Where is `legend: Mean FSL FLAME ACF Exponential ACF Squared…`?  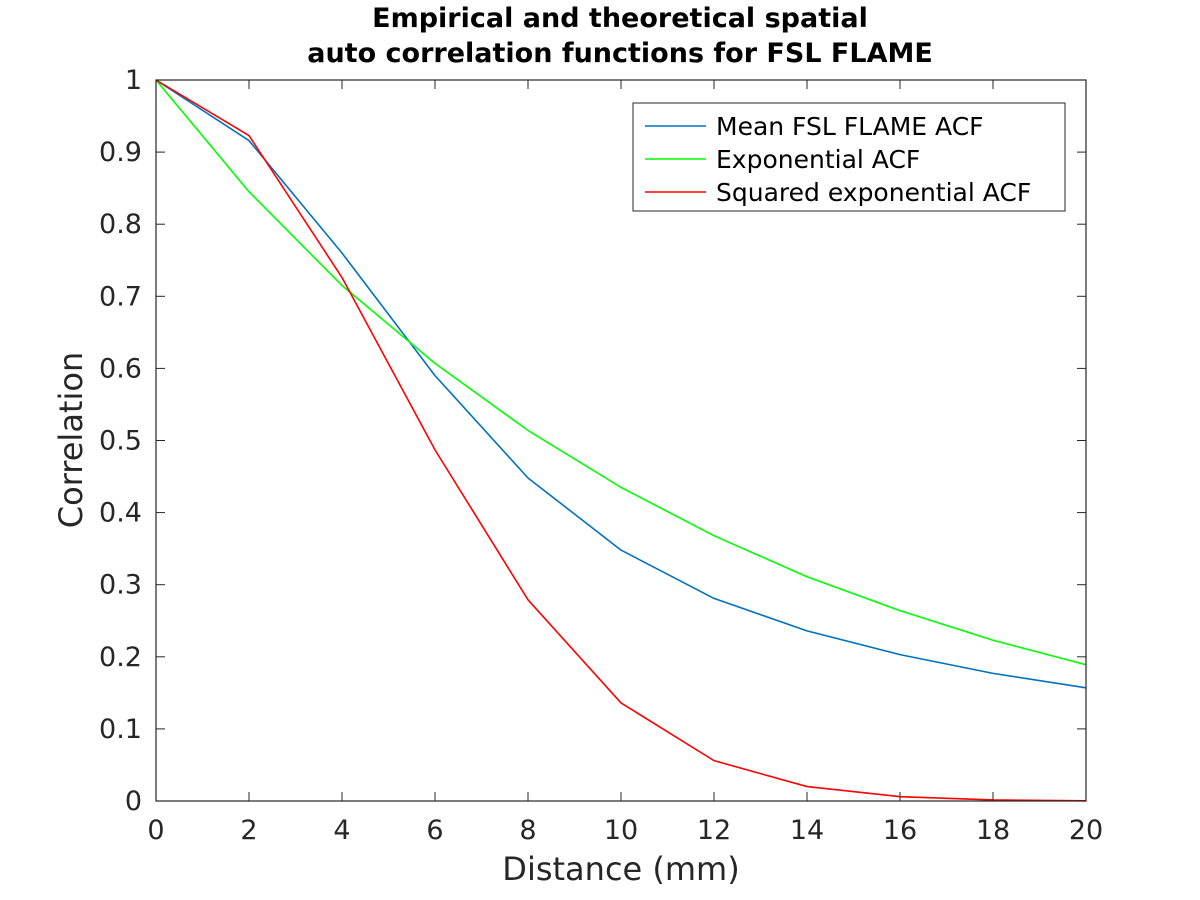 legend: Mean FSL FLAME ACF Exponential ACF Squared… is located at coordinates (849, 157).